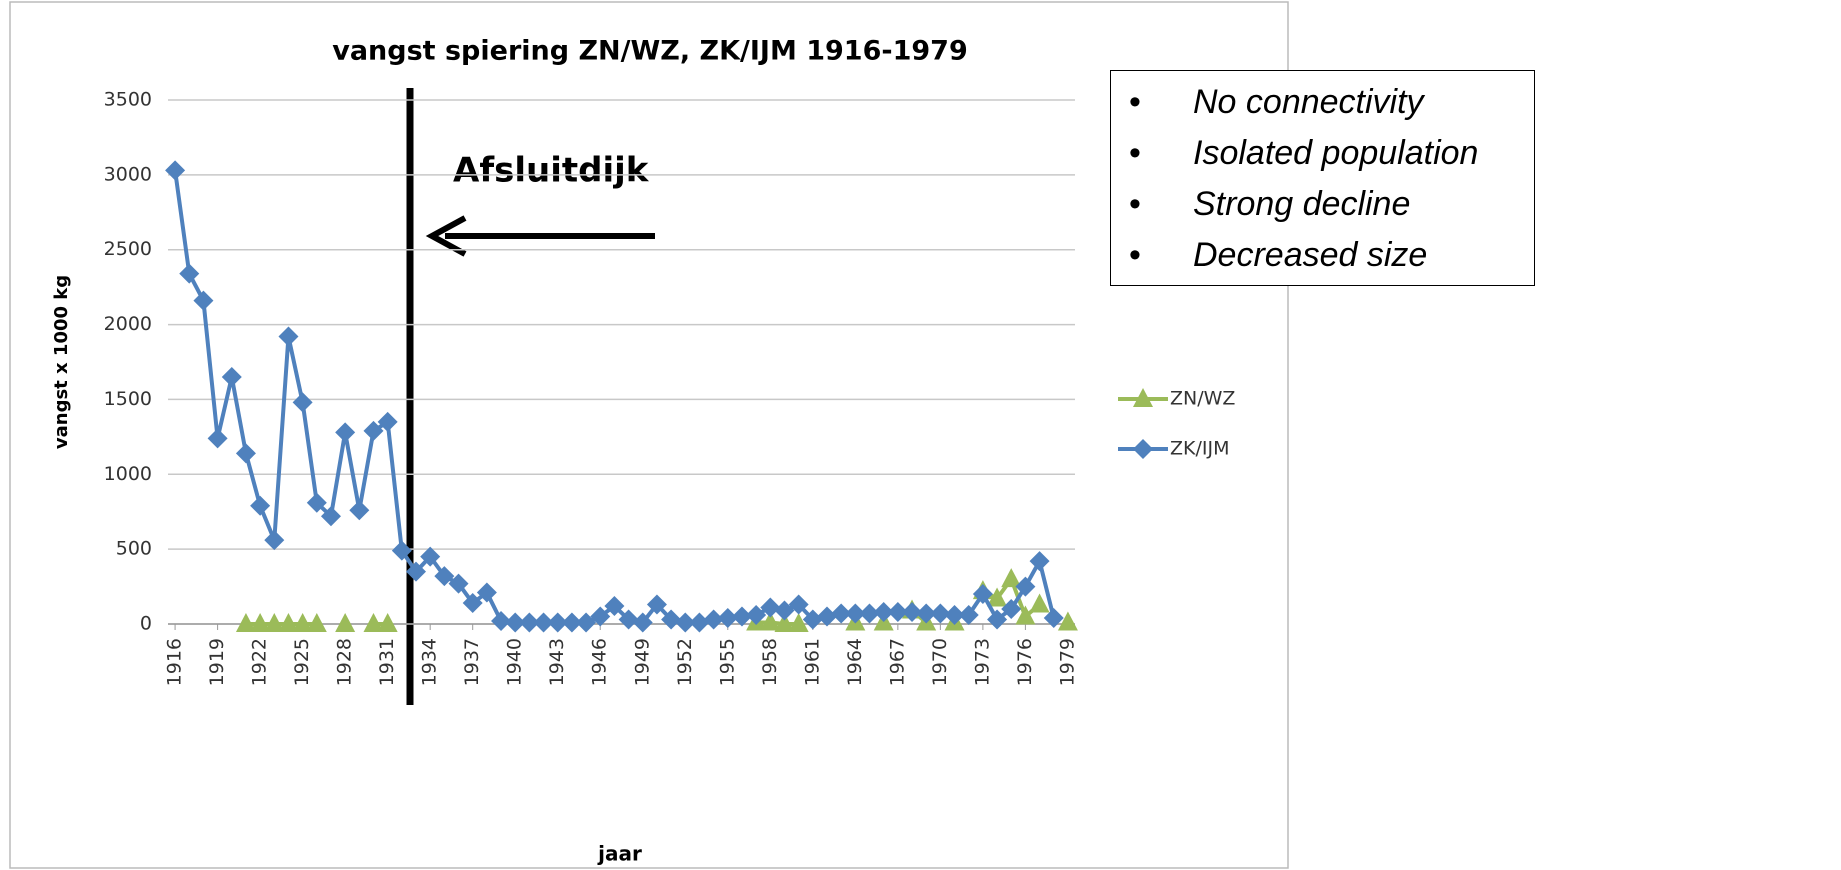 Image resolution: width=1841 pixels, height=870 pixels. Describe the element at coordinates (1143, 397) in the screenshot. I see `legend-marker` at that location.